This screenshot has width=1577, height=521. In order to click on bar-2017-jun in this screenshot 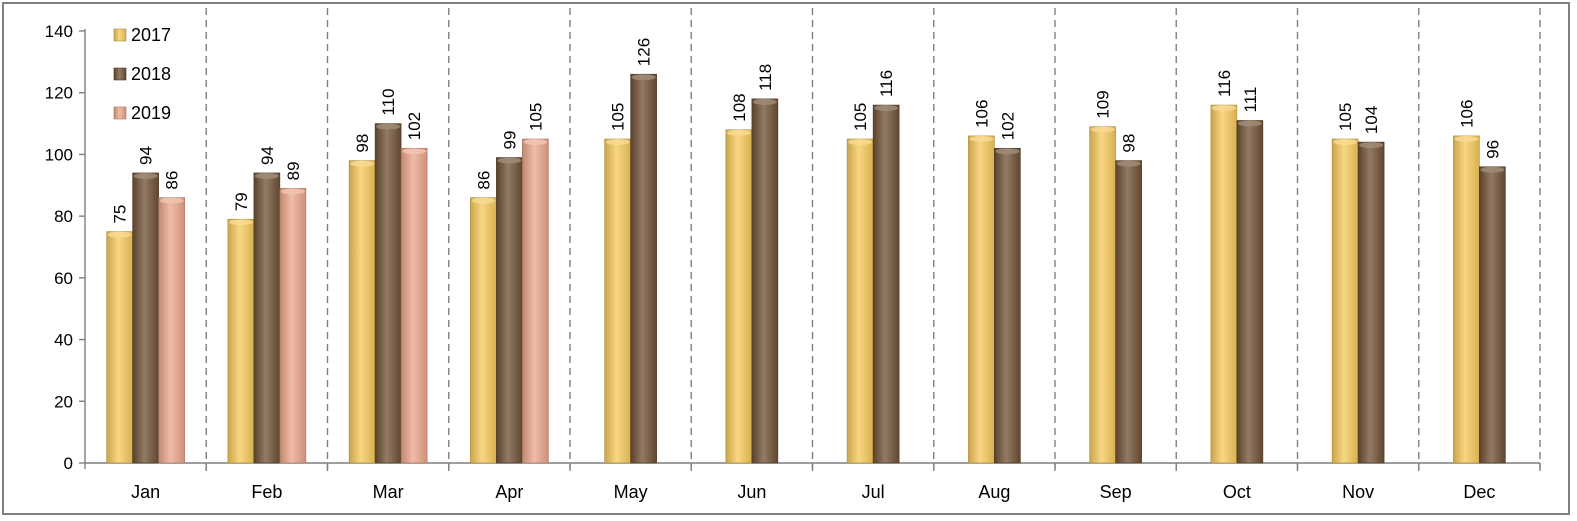, I will do `click(739, 296)`.